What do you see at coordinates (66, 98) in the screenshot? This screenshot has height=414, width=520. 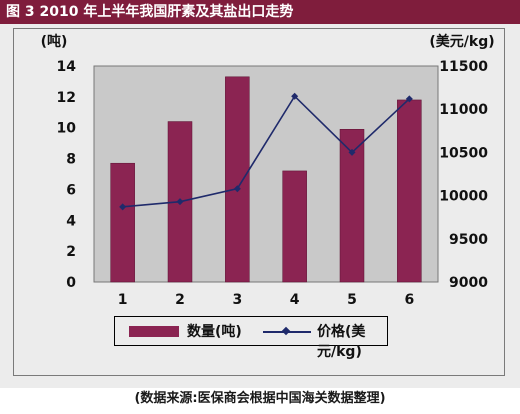 I see `y-tick-label: 12` at bounding box center [66, 98].